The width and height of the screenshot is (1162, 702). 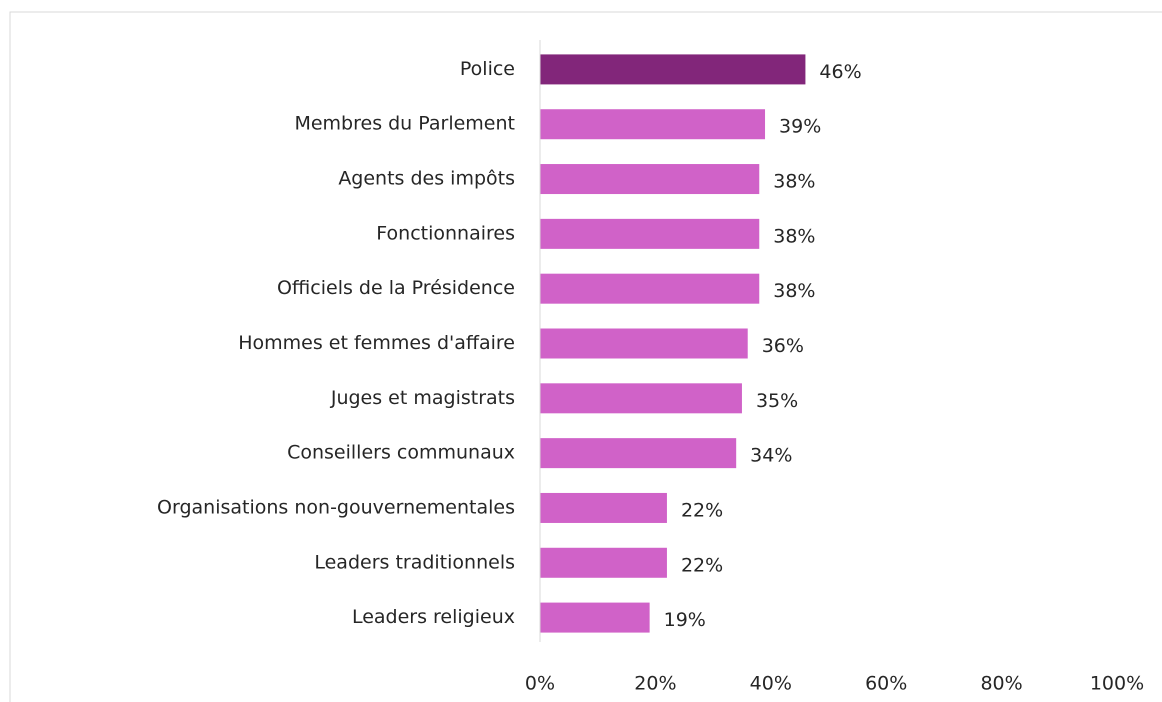 I want to click on y-tick-label: Police, so click(x=487, y=69).